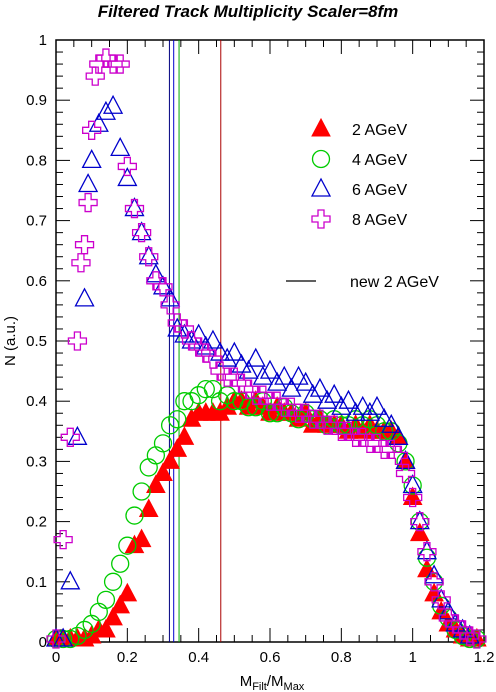 The width and height of the screenshot is (496, 692). Describe the element at coordinates (36, 341) in the screenshot. I see `y-tick-label: 0.5` at that location.